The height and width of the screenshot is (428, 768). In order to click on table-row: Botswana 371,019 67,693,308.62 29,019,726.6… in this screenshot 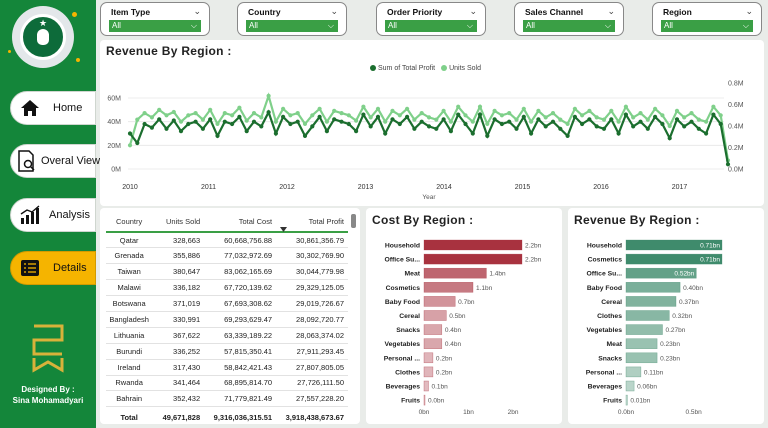, I will do `click(227, 303)`.